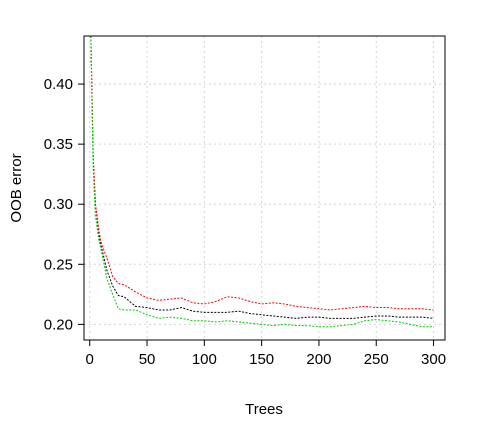  I want to click on x-tick-label: 0, so click(90, 359).